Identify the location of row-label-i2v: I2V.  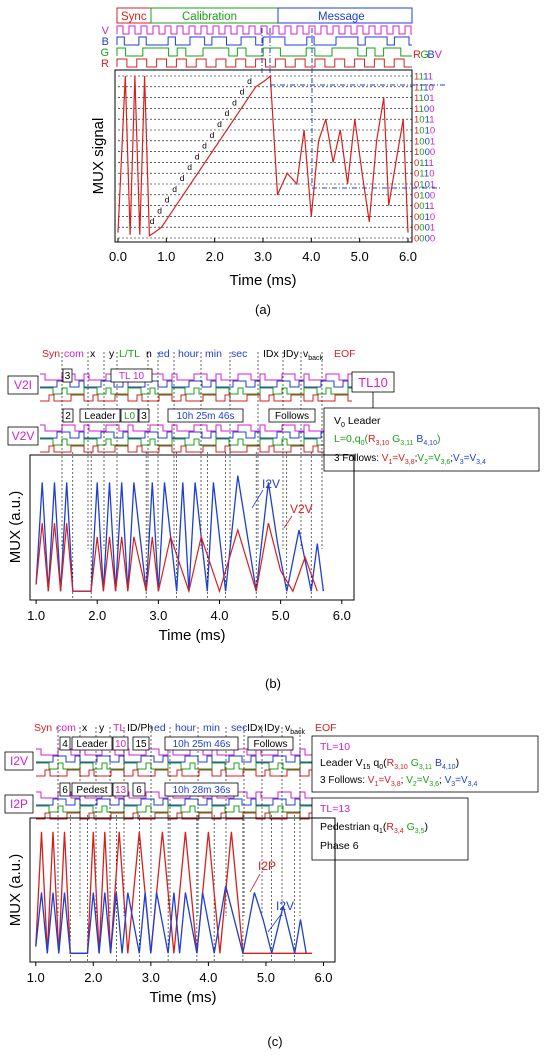
(19, 761).